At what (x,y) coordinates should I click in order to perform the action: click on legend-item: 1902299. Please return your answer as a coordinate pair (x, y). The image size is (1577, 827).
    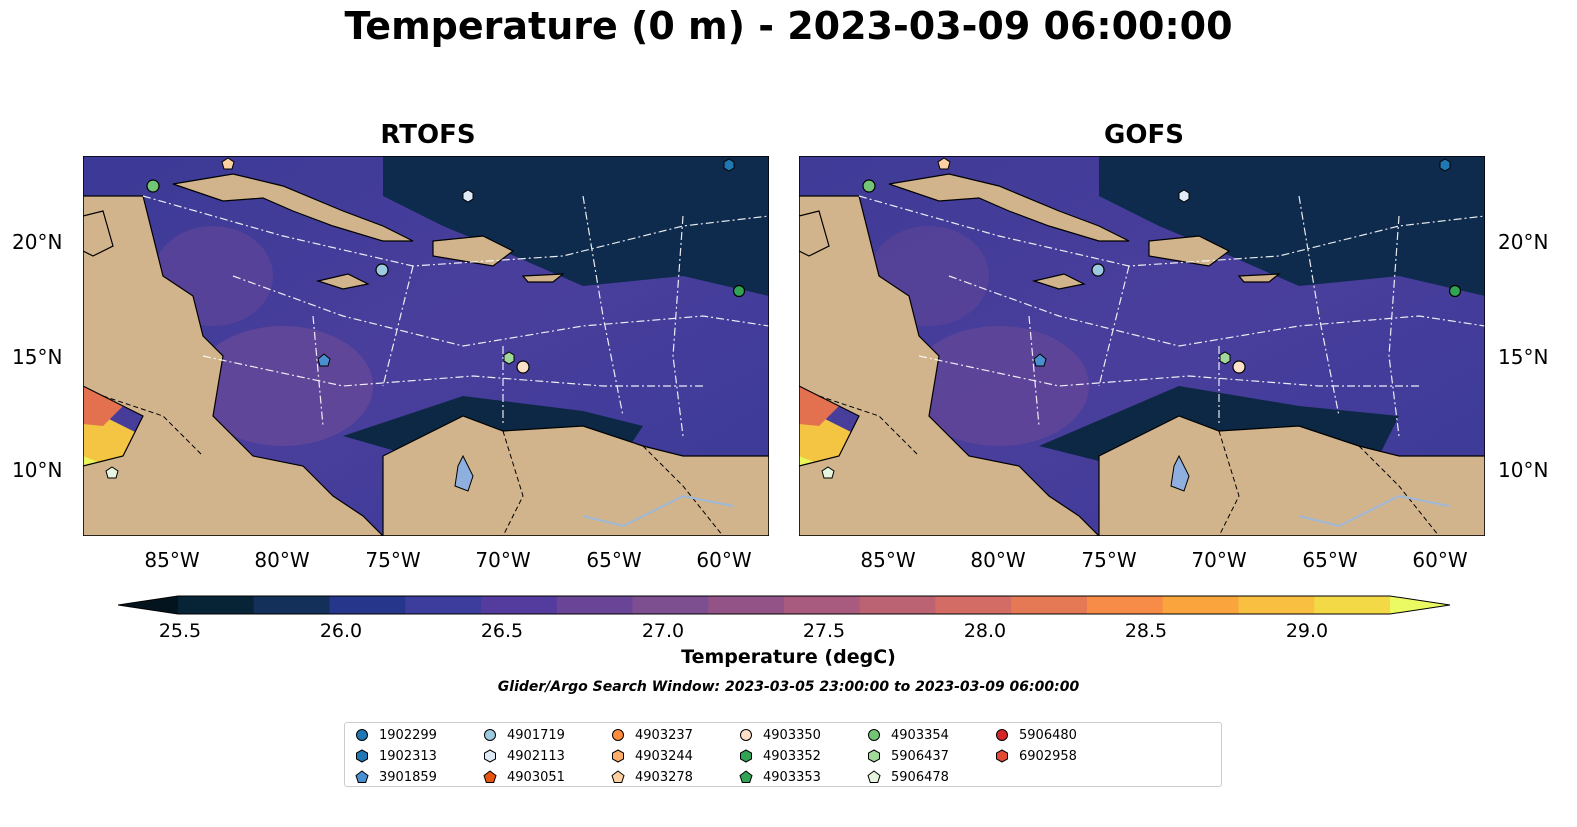
    Looking at the image, I should click on (396, 735).